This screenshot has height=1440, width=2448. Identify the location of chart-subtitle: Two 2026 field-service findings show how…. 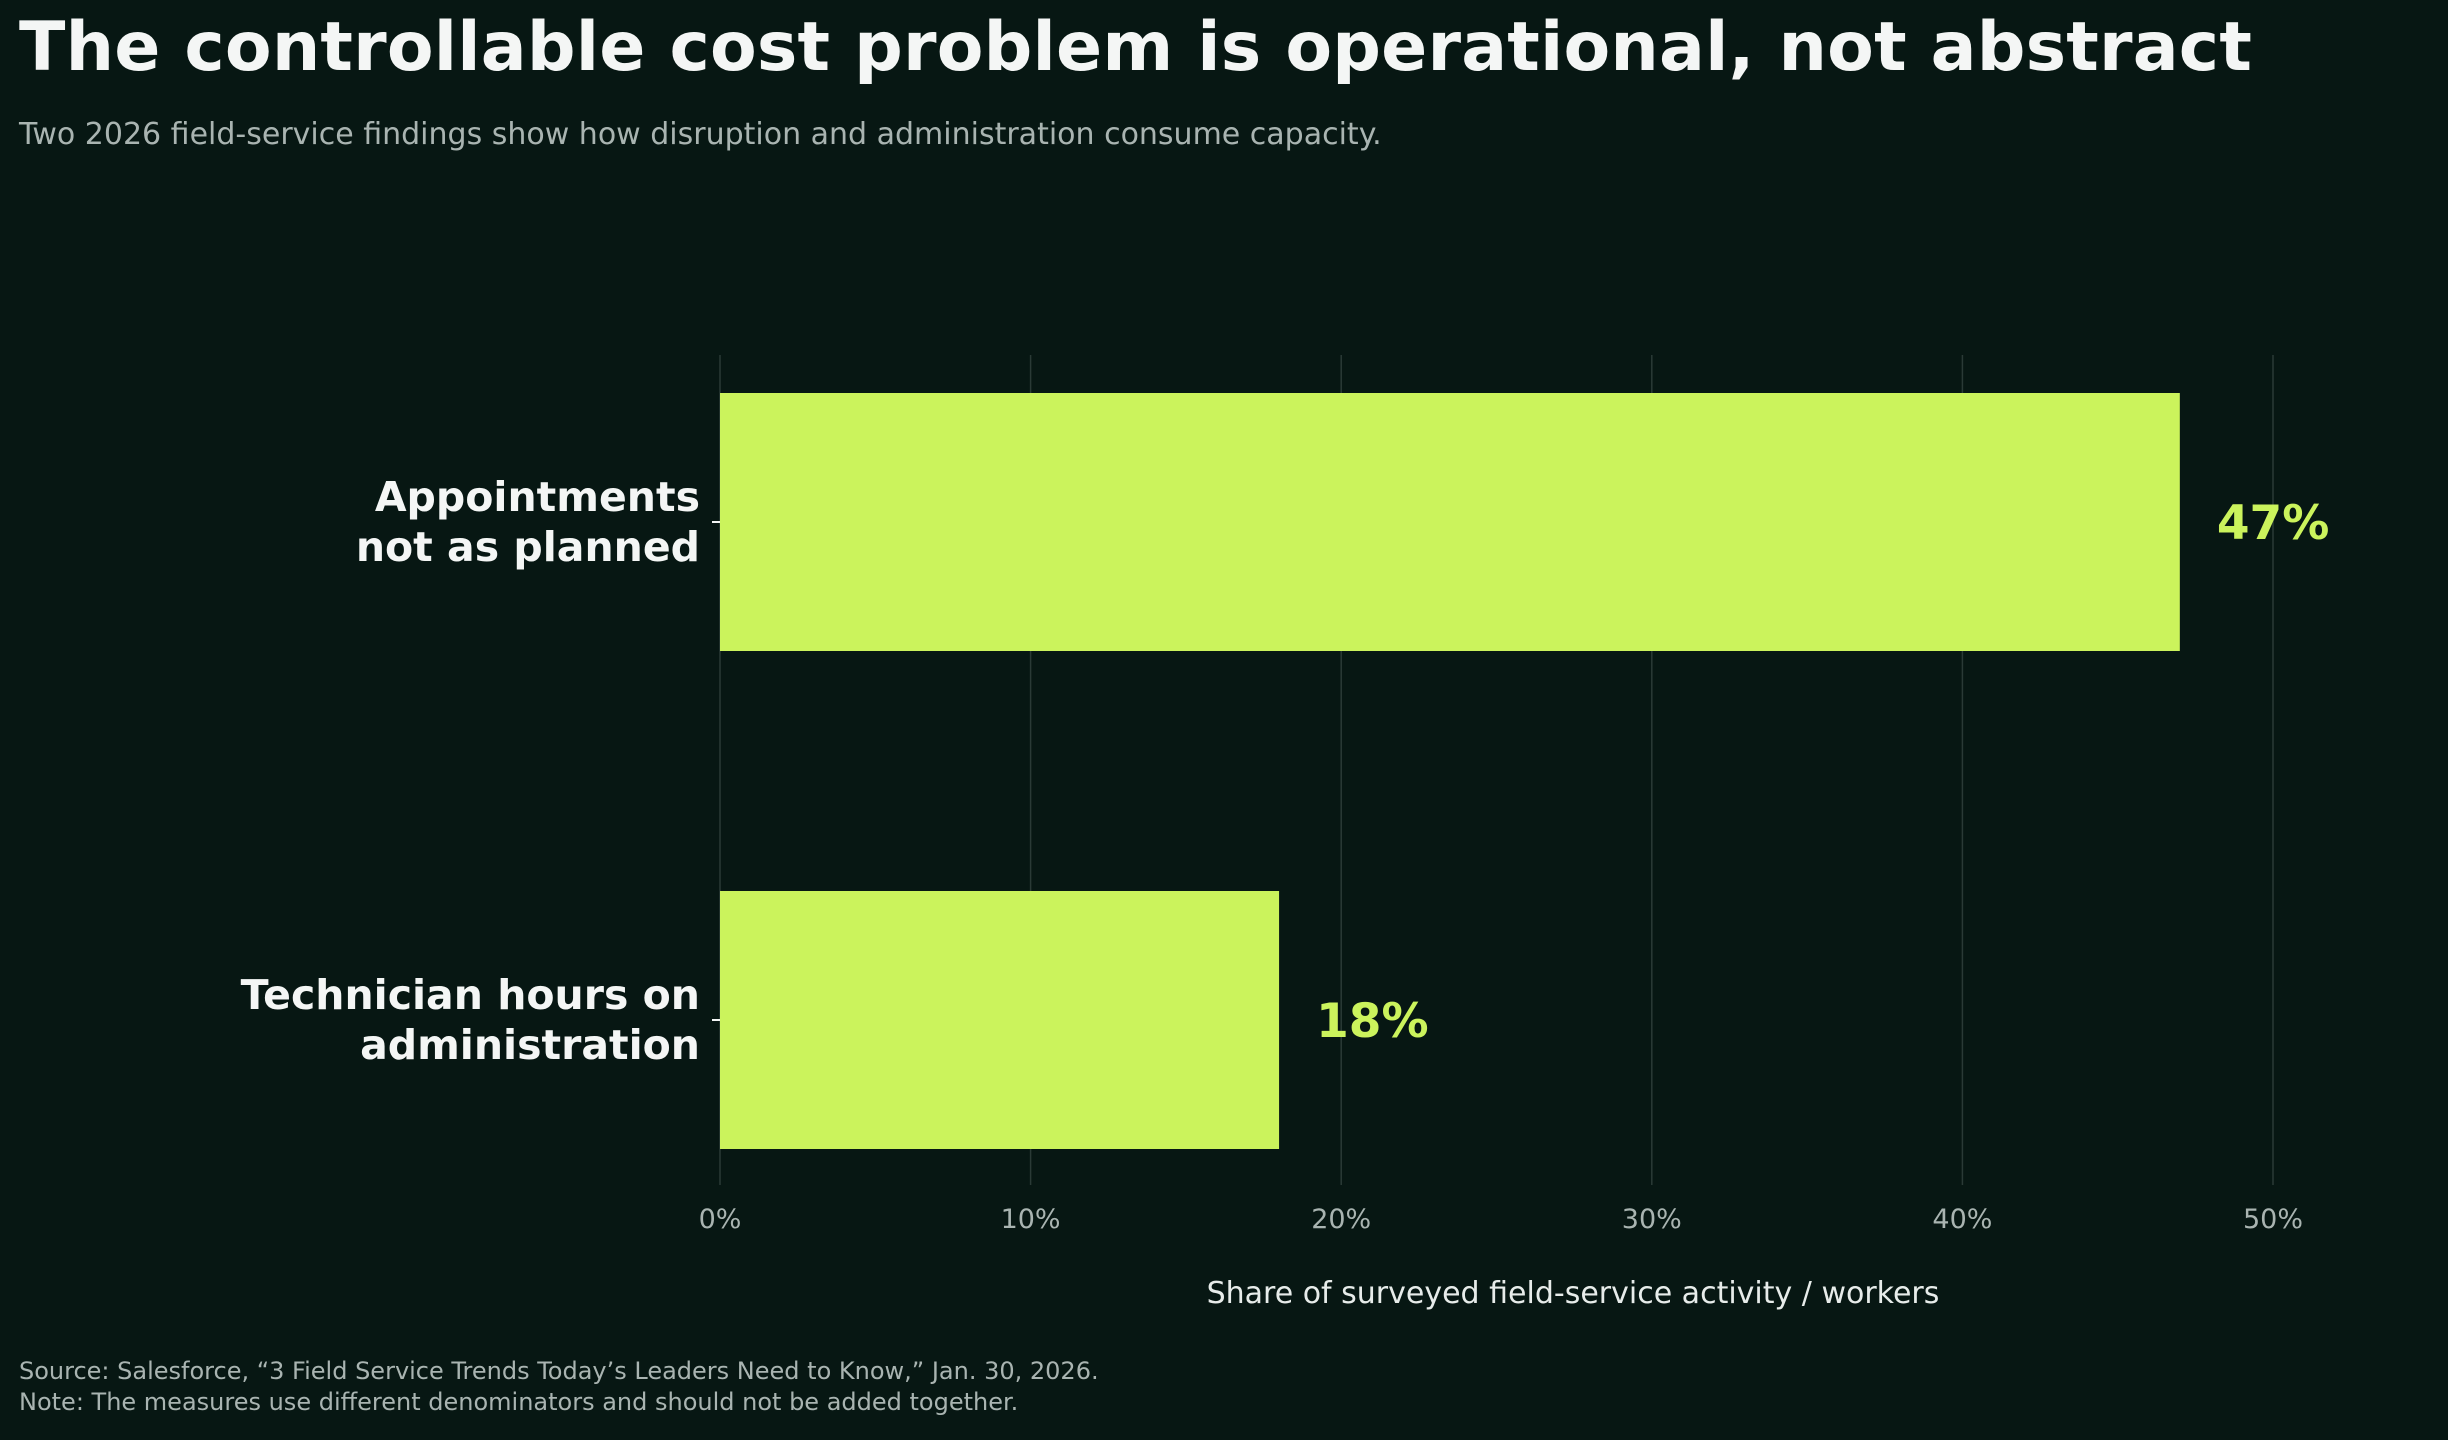
(700, 134).